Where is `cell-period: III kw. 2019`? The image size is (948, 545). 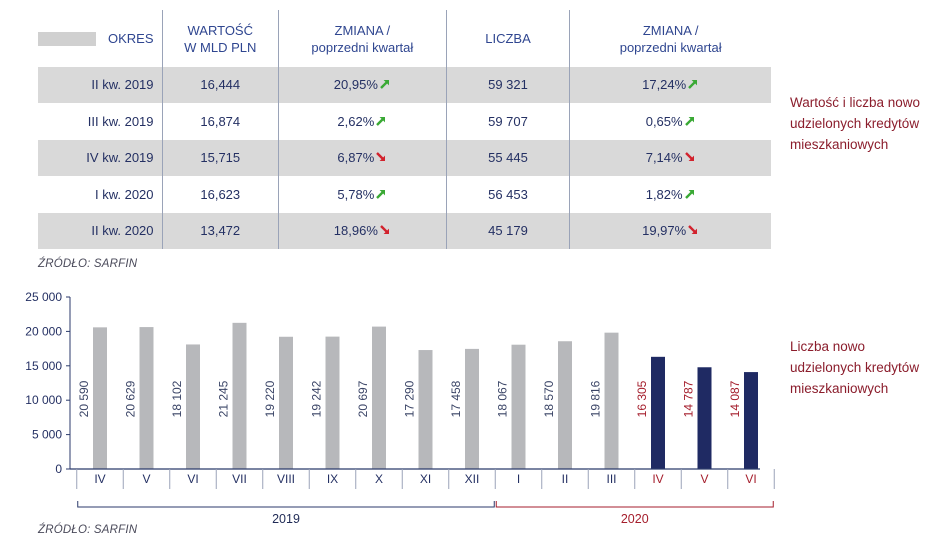 cell-period: III kw. 2019 is located at coordinates (100, 121).